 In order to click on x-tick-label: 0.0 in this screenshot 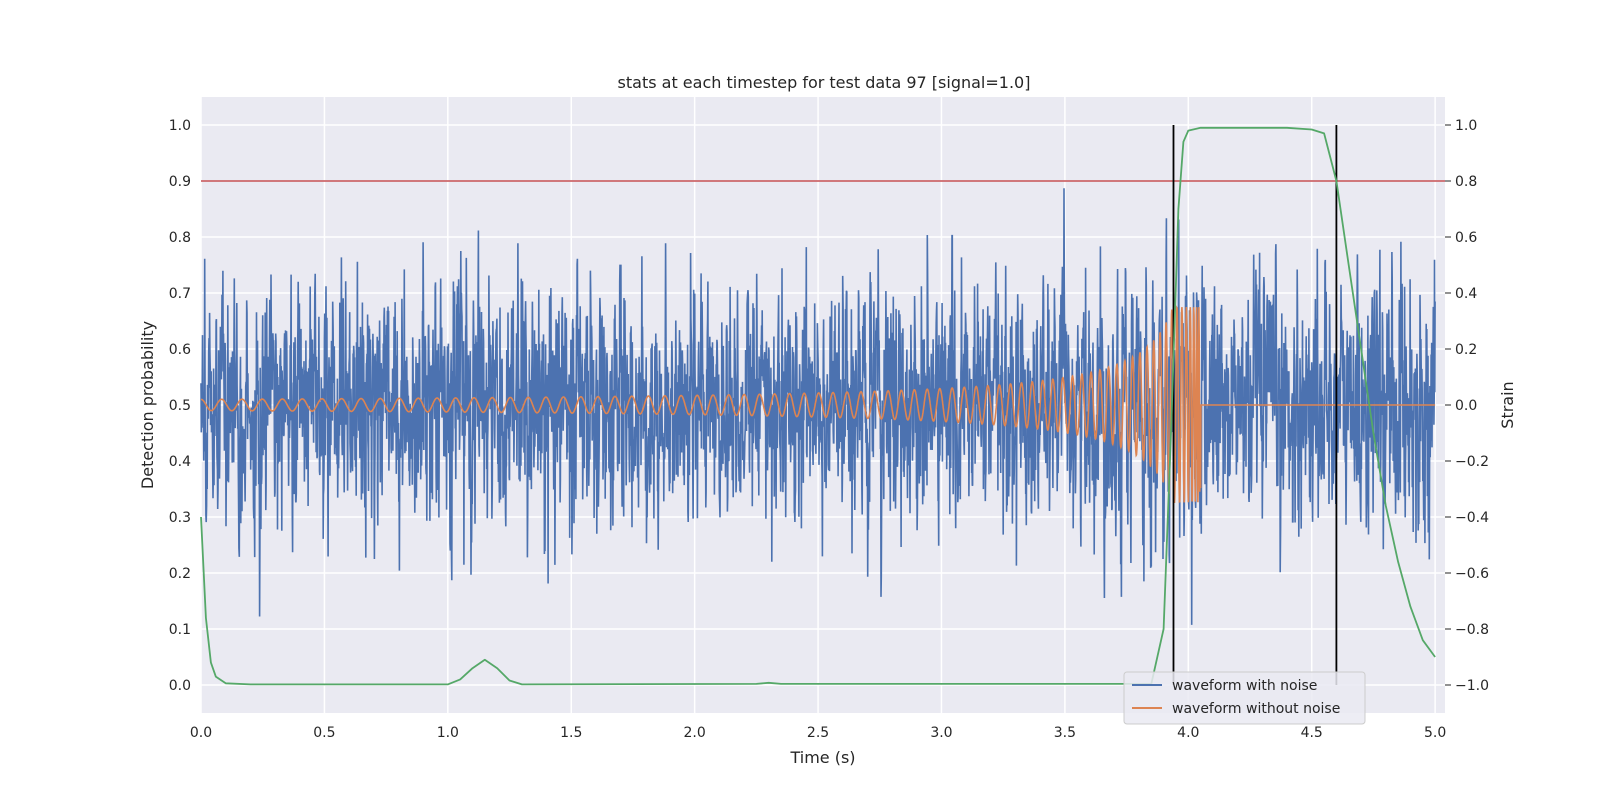, I will do `click(201, 733)`.